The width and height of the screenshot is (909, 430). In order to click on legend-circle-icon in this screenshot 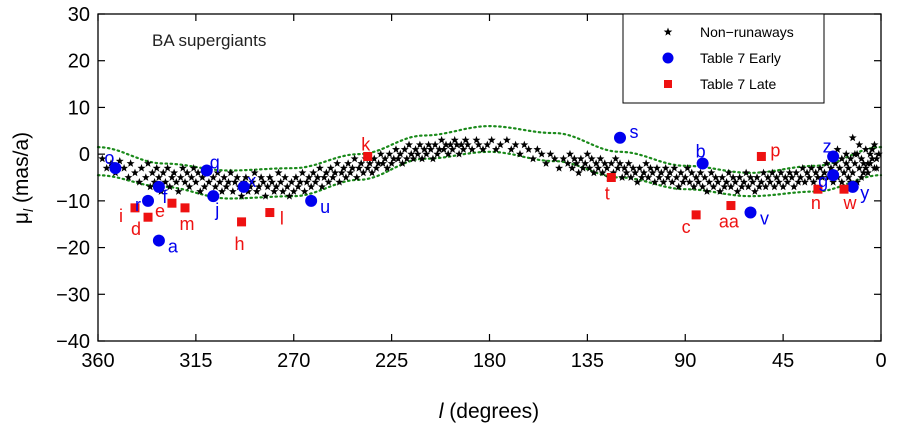, I will do `click(668, 58)`.